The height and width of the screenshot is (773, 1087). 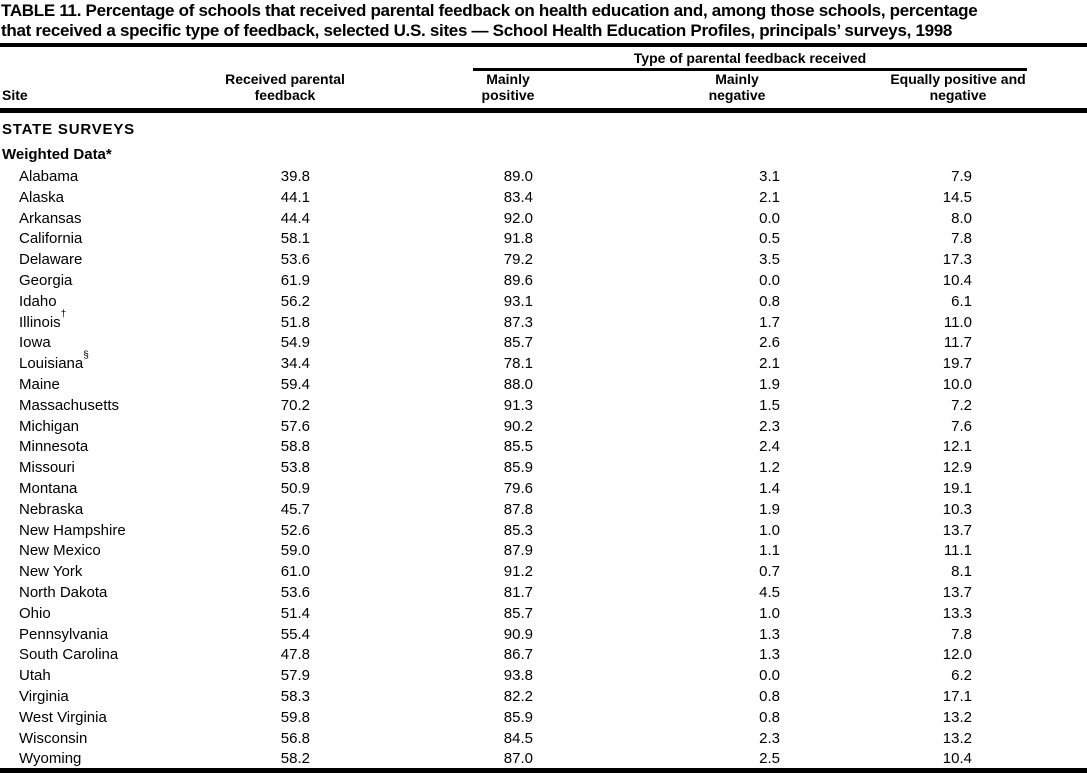 What do you see at coordinates (543, 219) in the screenshot?
I see `table-row: Arkansas 44.4 92.0 0.0 8.0` at bounding box center [543, 219].